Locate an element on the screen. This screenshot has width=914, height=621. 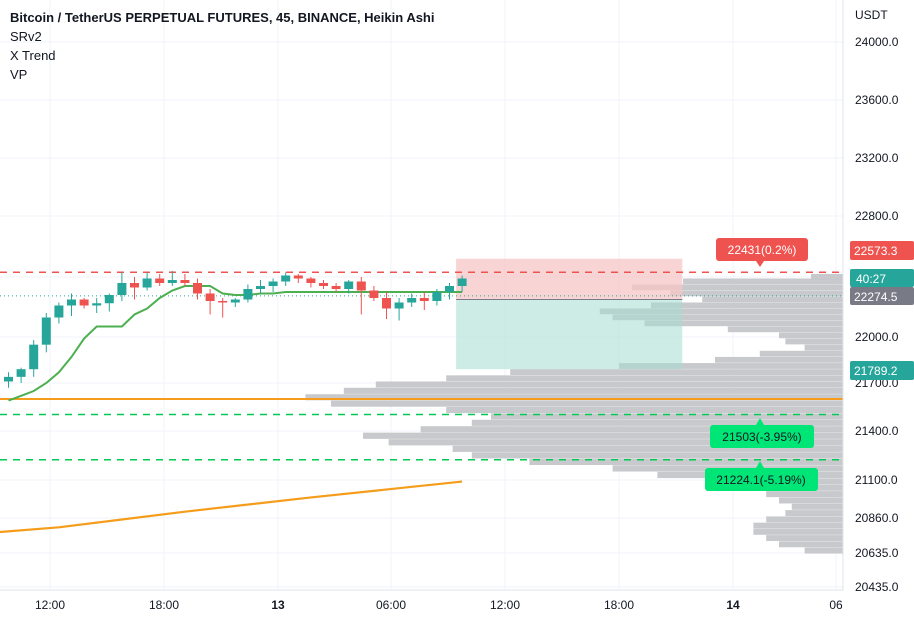
y-tick-label: 20635.0 is located at coordinates (877, 553).